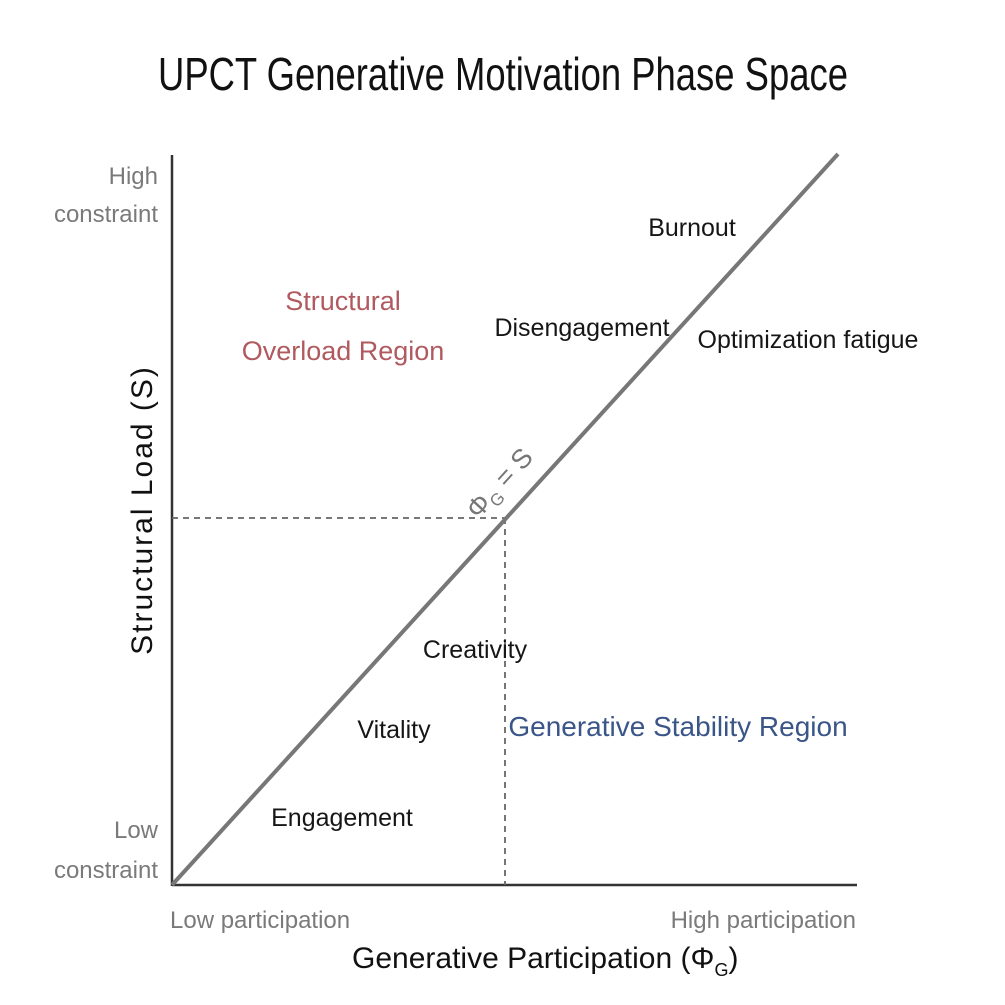  I want to click on state-optimization-fatigue: Optimization fatigue, so click(808, 340).